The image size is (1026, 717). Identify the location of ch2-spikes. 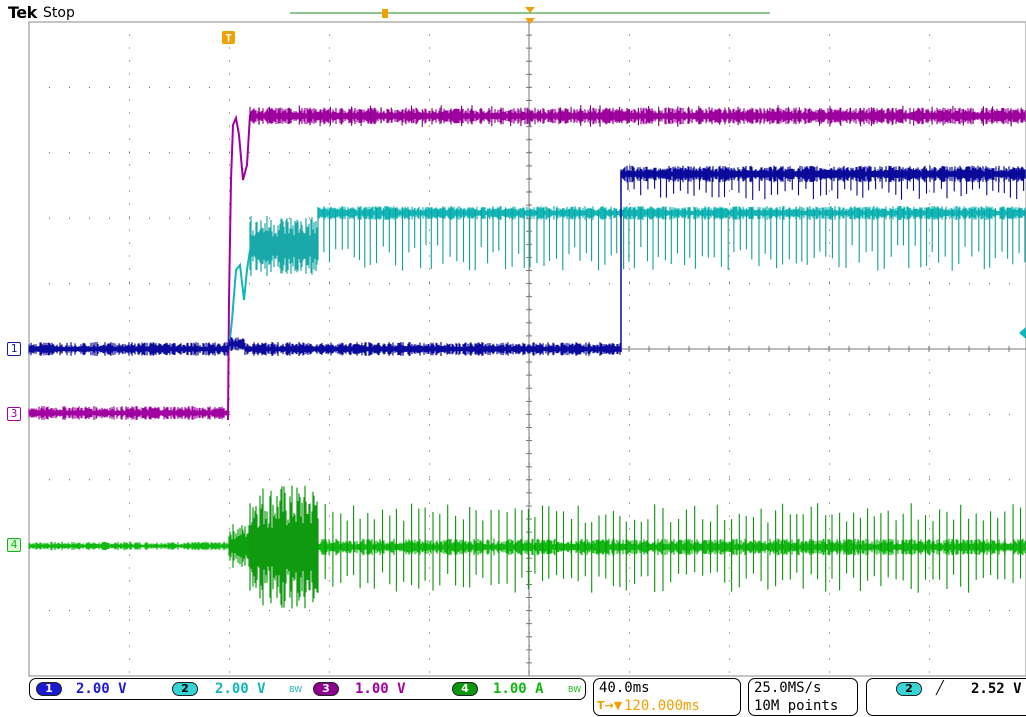
(671, 239).